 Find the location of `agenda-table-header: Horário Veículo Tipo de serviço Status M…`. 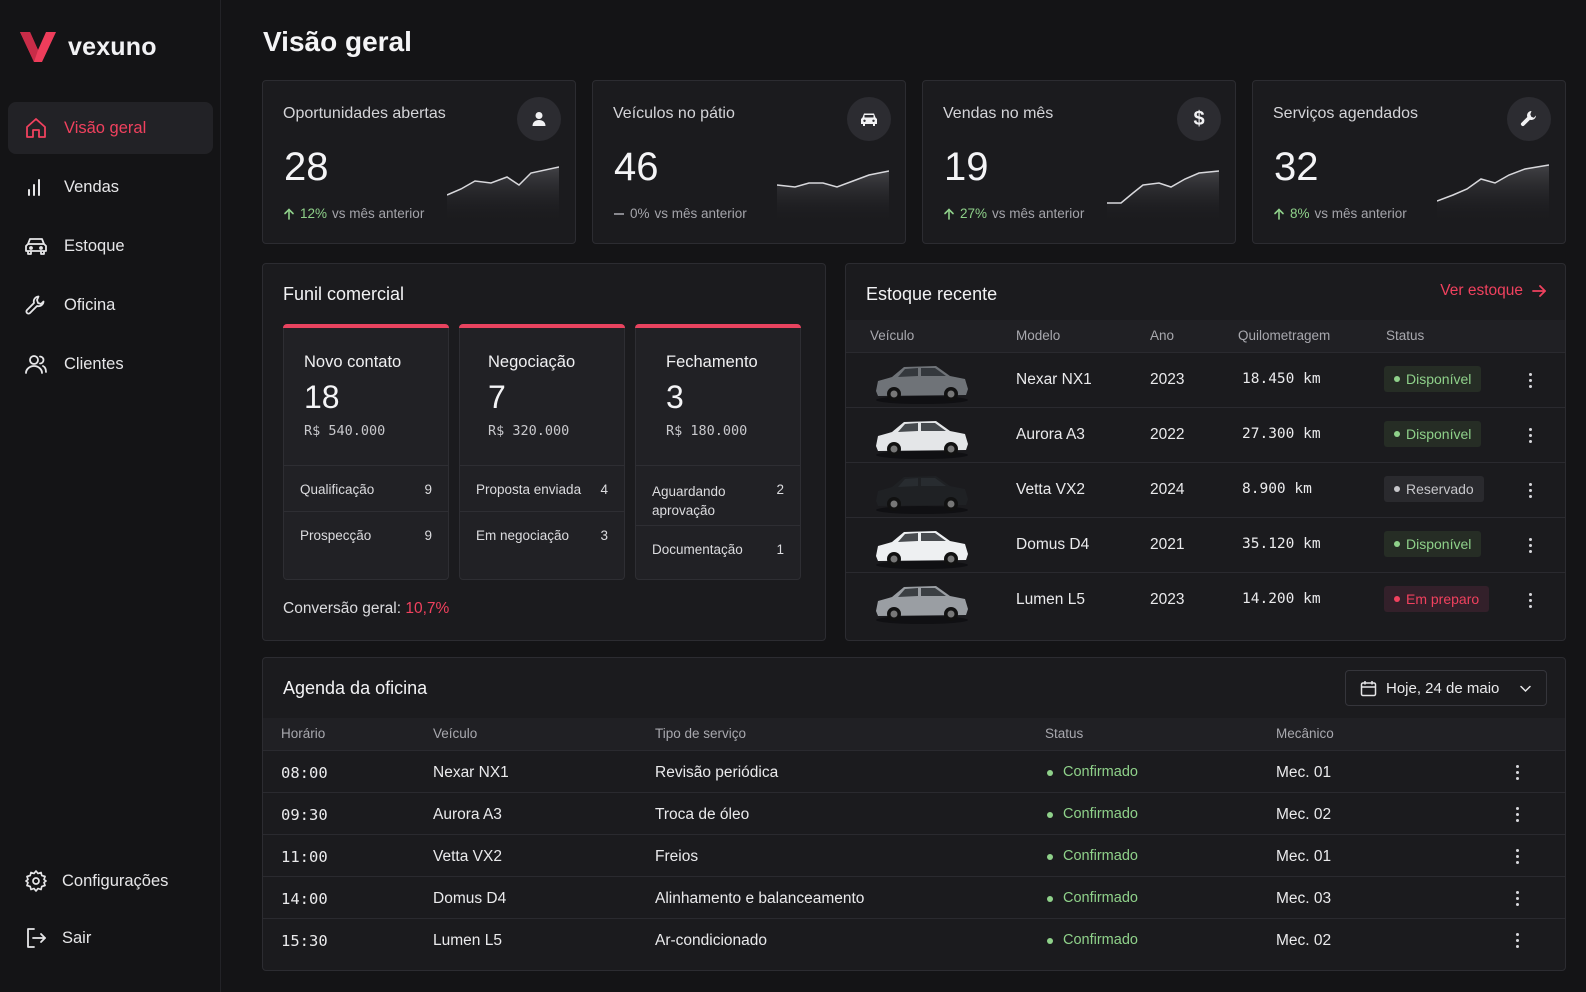

agenda-table-header: Horário Veículo Tipo de serviço Status M… is located at coordinates (914, 734).